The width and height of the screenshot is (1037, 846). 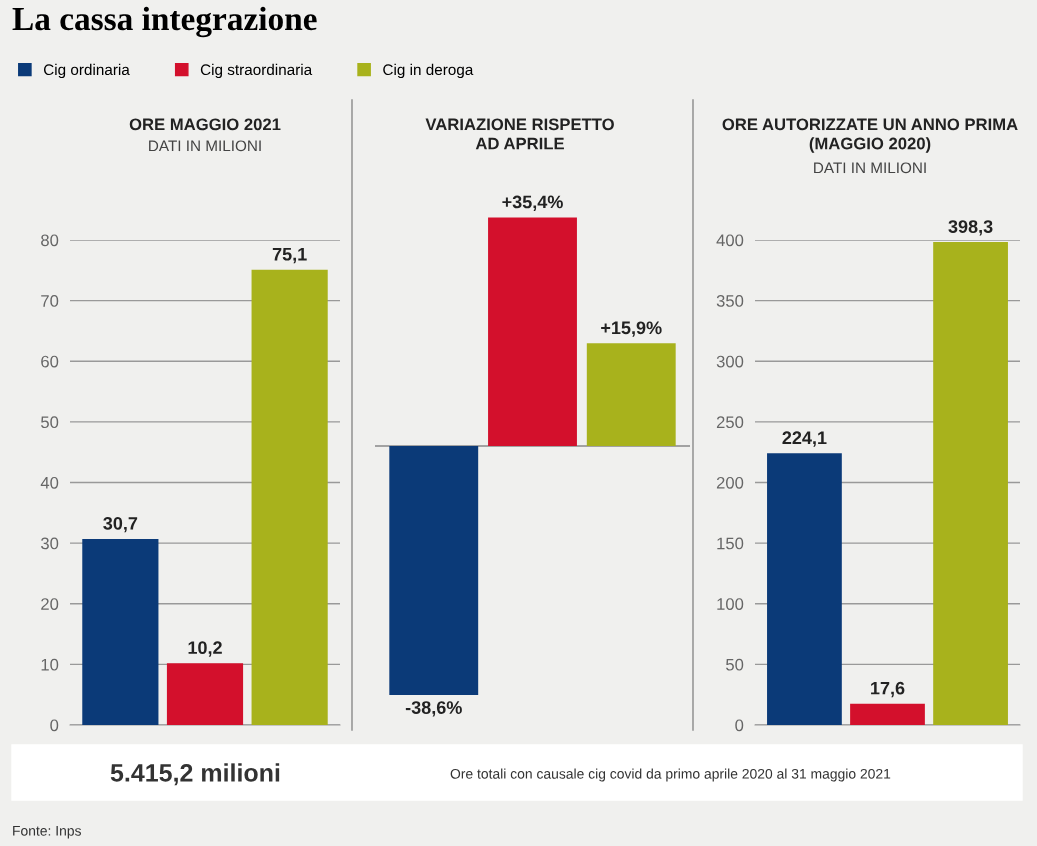 What do you see at coordinates (631, 329) in the screenshot?
I see `data-label: +15,9%` at bounding box center [631, 329].